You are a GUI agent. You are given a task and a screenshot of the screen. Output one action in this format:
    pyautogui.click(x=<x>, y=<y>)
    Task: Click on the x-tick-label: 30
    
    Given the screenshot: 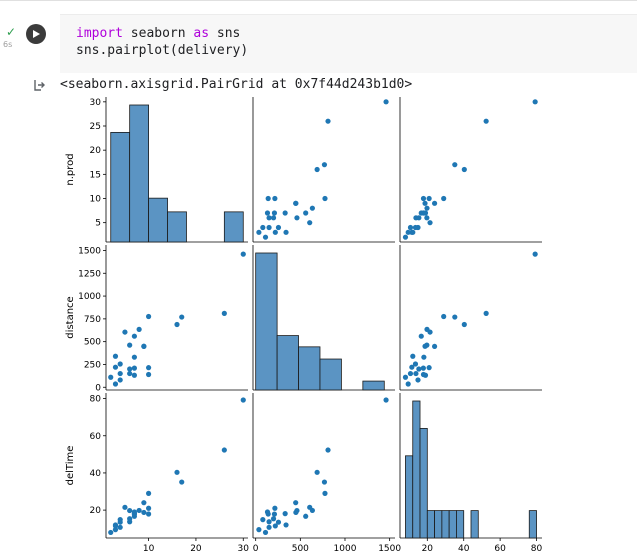 What is the action you would take?
    pyautogui.click(x=244, y=549)
    